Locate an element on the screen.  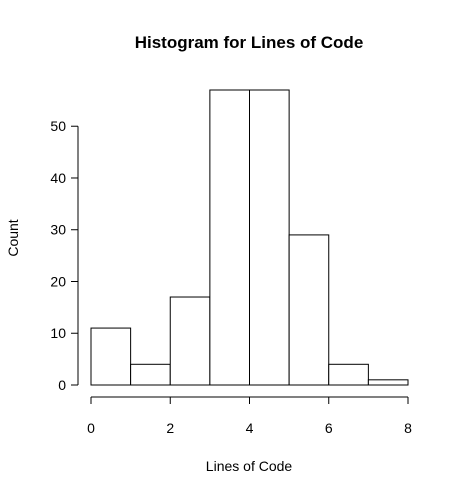
x-axis: 0 2 4 6 8 is located at coordinates (249, 416).